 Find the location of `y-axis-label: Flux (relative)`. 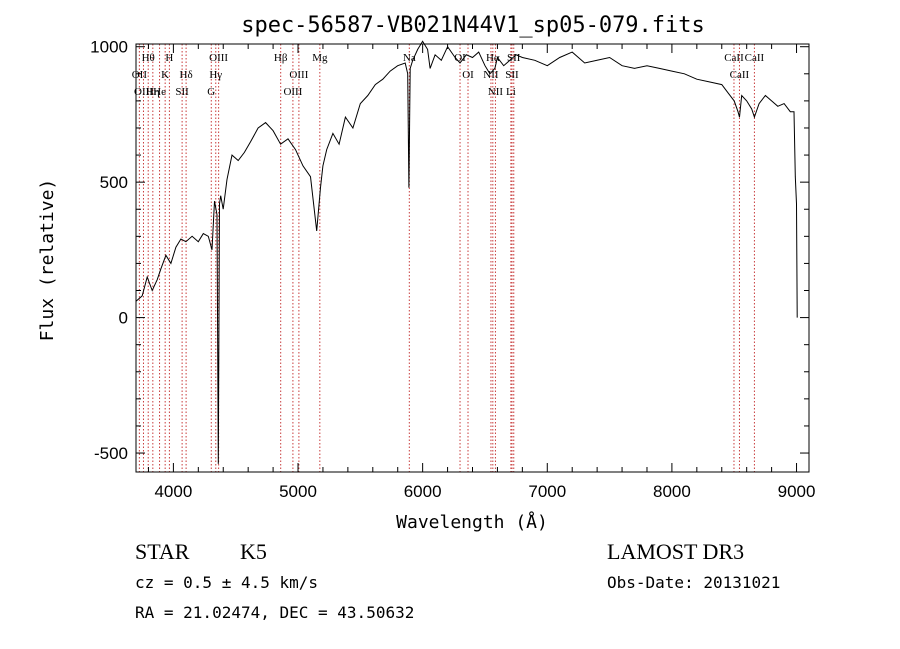

y-axis-label: Flux (relative) is located at coordinates (47, 260).